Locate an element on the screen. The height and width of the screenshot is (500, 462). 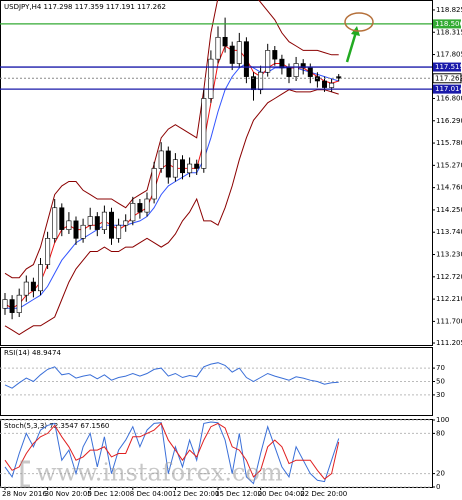
annotation-arrow is located at coordinates (351, 47).